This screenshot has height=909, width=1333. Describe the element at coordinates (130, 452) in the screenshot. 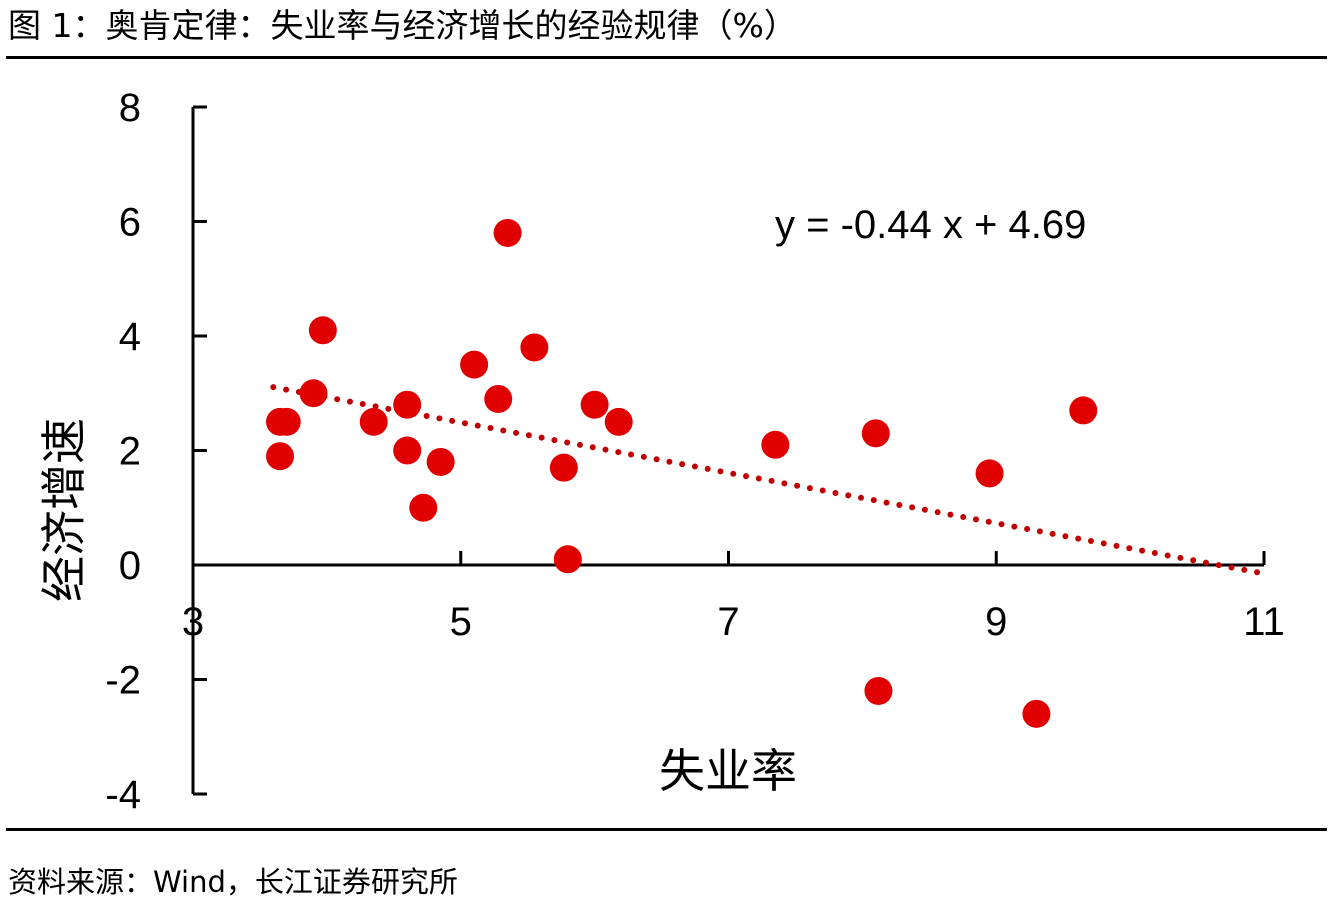

I see `y-tick-label: 2` at that location.